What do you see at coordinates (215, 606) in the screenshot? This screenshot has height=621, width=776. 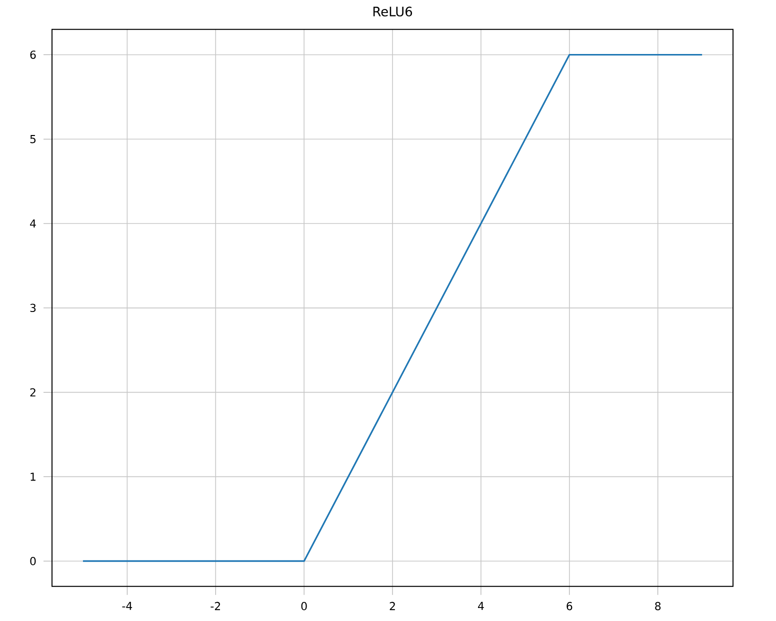 I see `x-tick-label: -2` at bounding box center [215, 606].